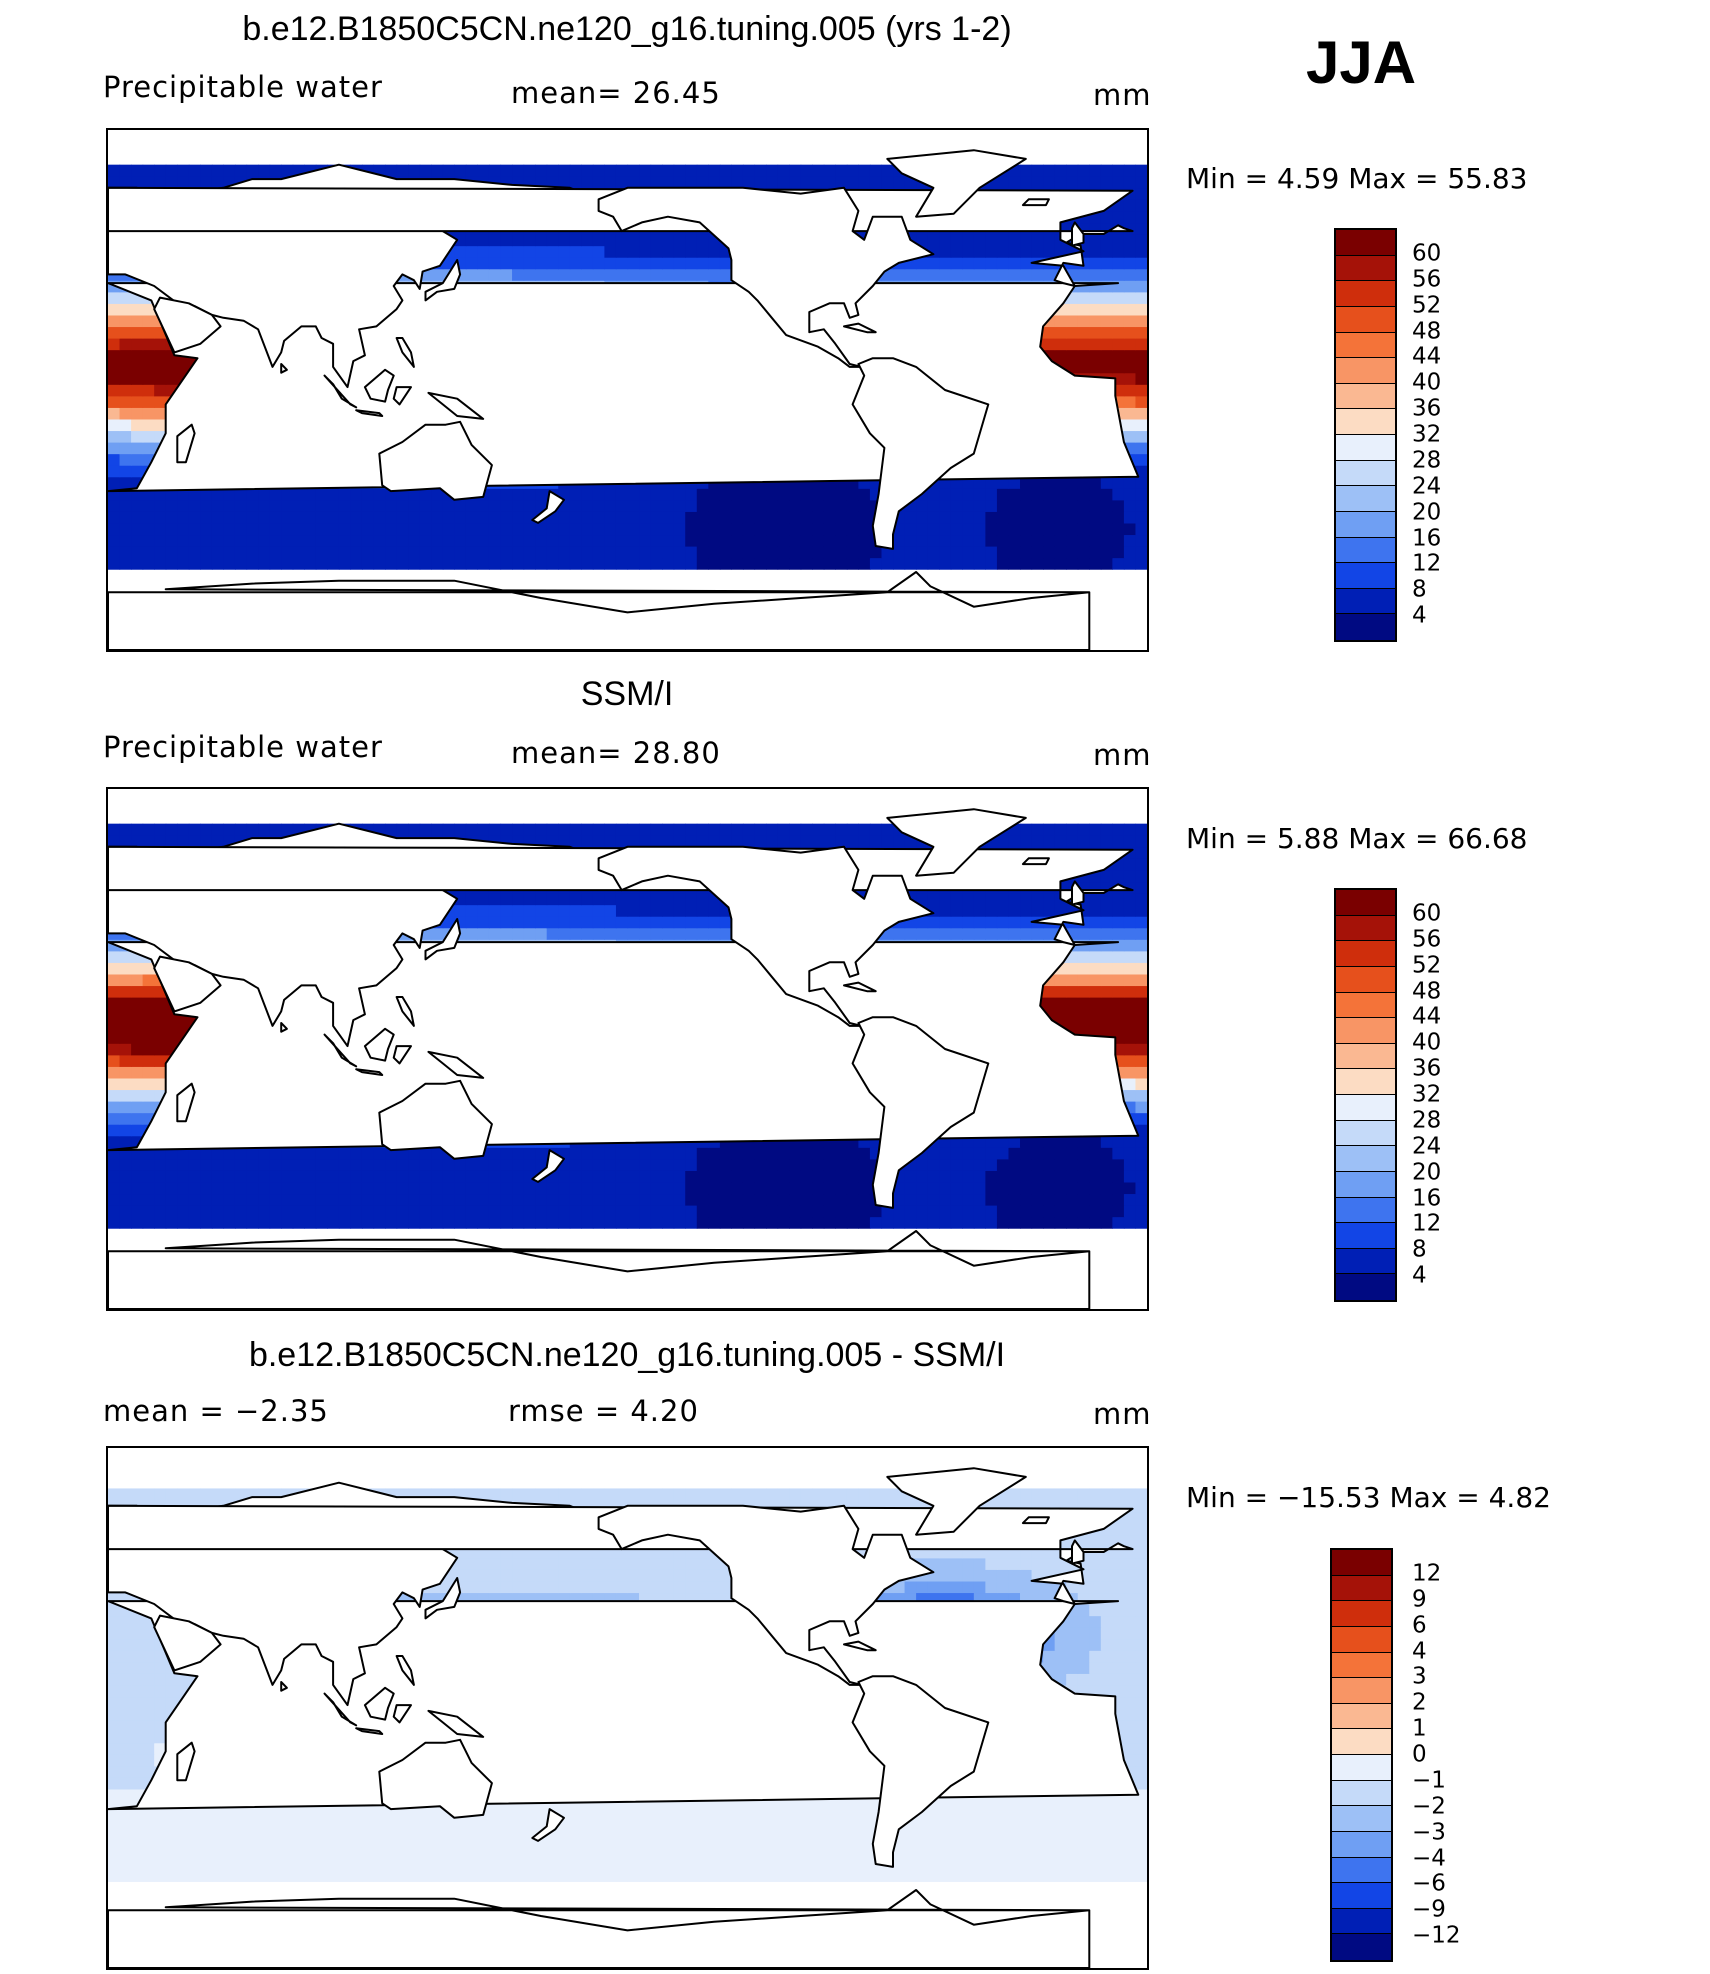  Describe the element at coordinates (1361, 62) in the screenshot. I see `season-label: JJA` at that location.